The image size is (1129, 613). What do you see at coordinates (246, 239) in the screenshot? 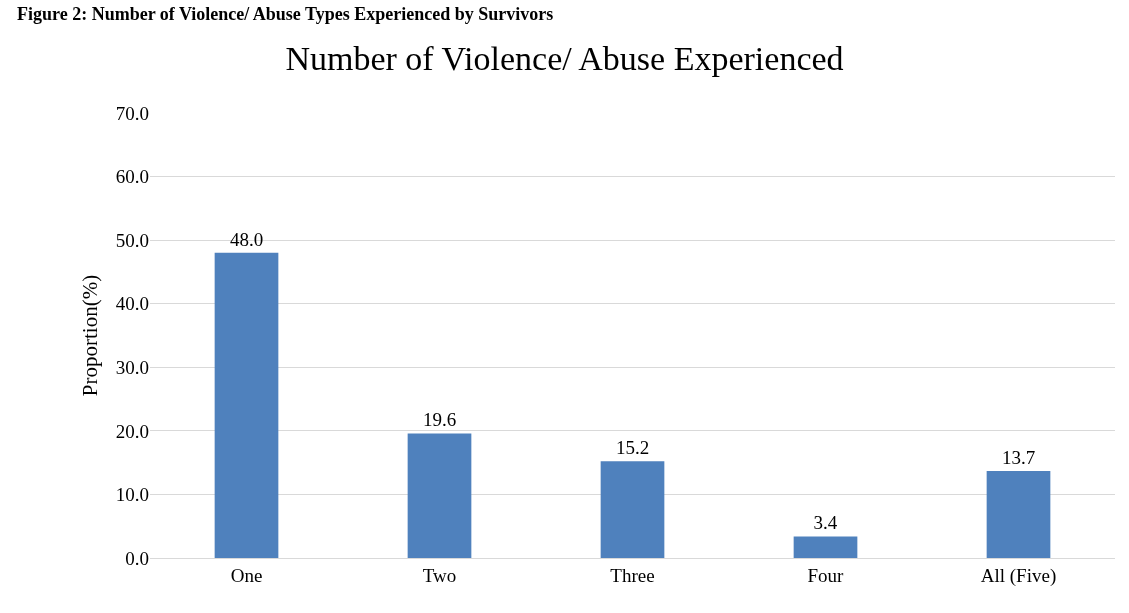
I see `data-label: 48.0` at bounding box center [246, 239].